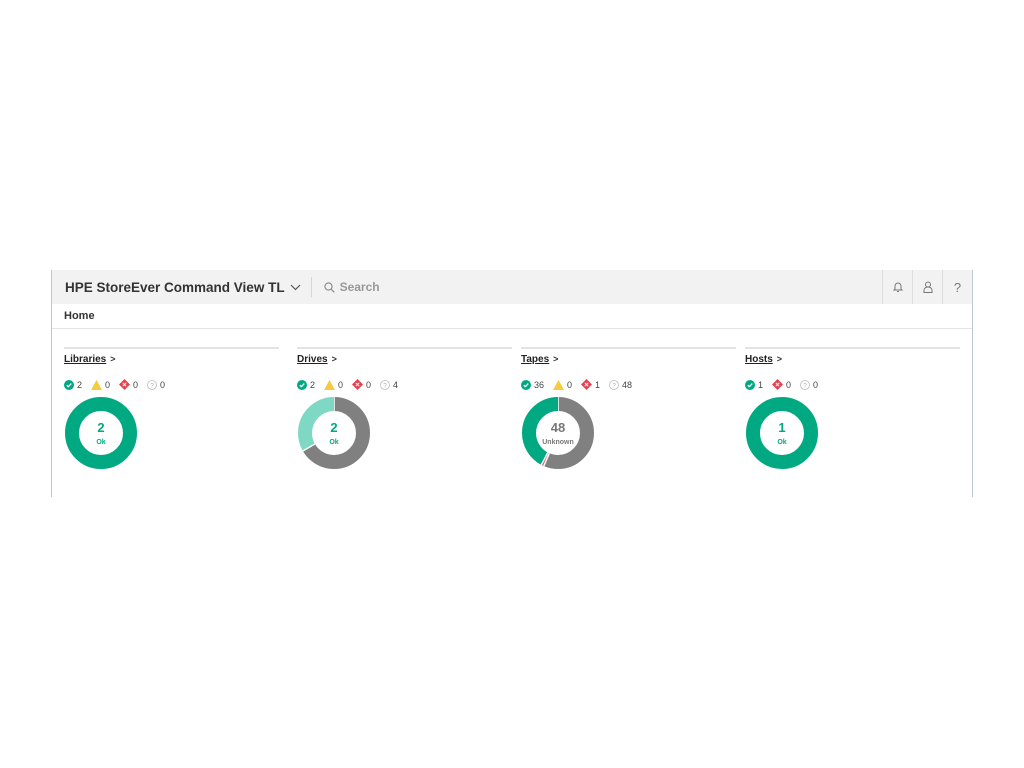 This screenshot has height=768, width=1024. Describe the element at coordinates (759, 359) in the screenshot. I see `card-title-link: Hosts` at that location.